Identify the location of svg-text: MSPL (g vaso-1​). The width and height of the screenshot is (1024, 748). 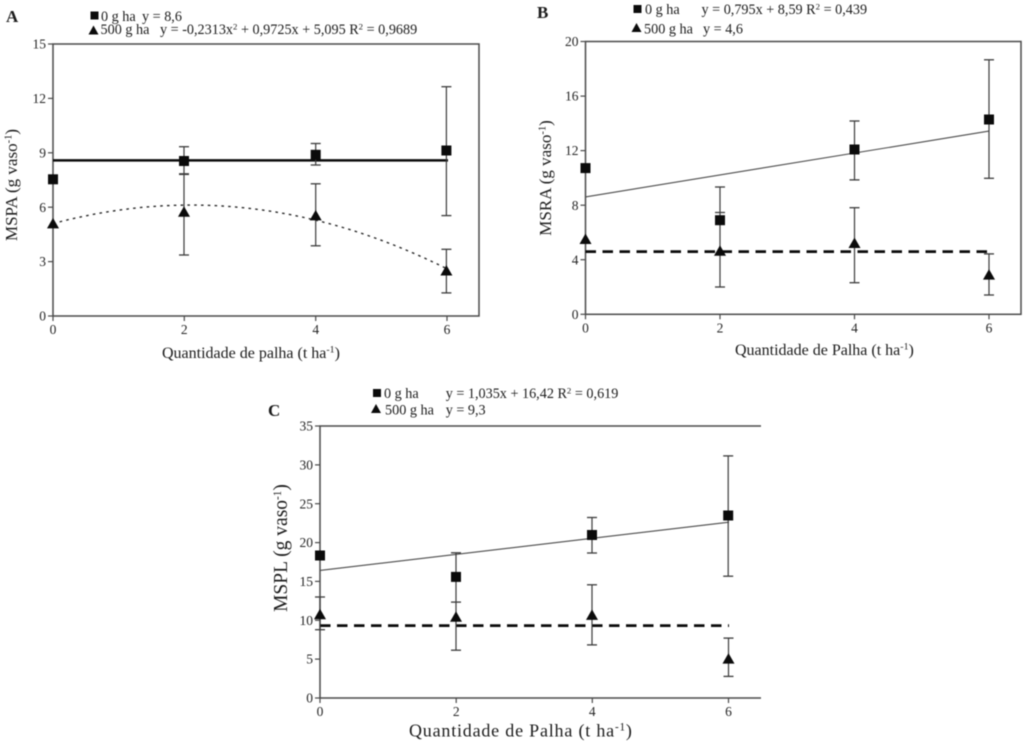
(281, 548).